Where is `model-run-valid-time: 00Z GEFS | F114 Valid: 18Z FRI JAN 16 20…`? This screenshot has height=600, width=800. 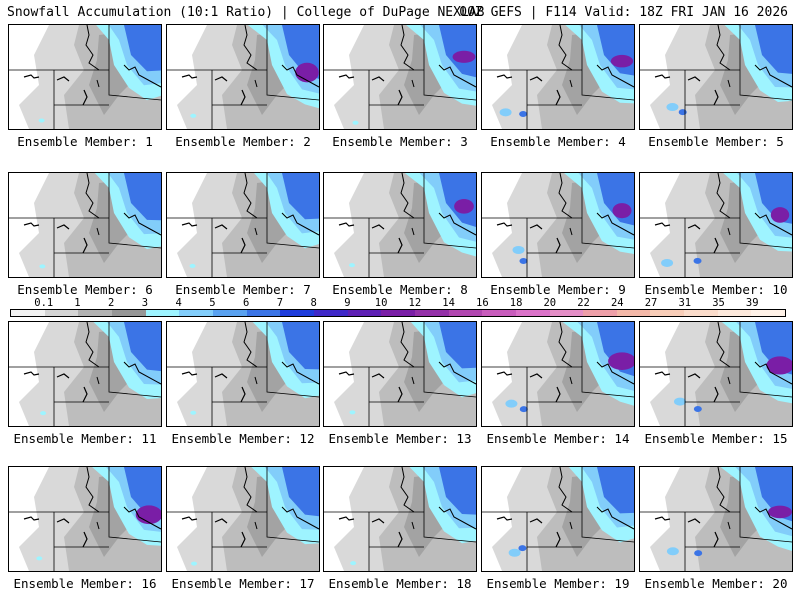
model-run-valid-time: 00Z GEFS | F114 Valid: 18Z FRI JAN 16 20… is located at coordinates (623, 12).